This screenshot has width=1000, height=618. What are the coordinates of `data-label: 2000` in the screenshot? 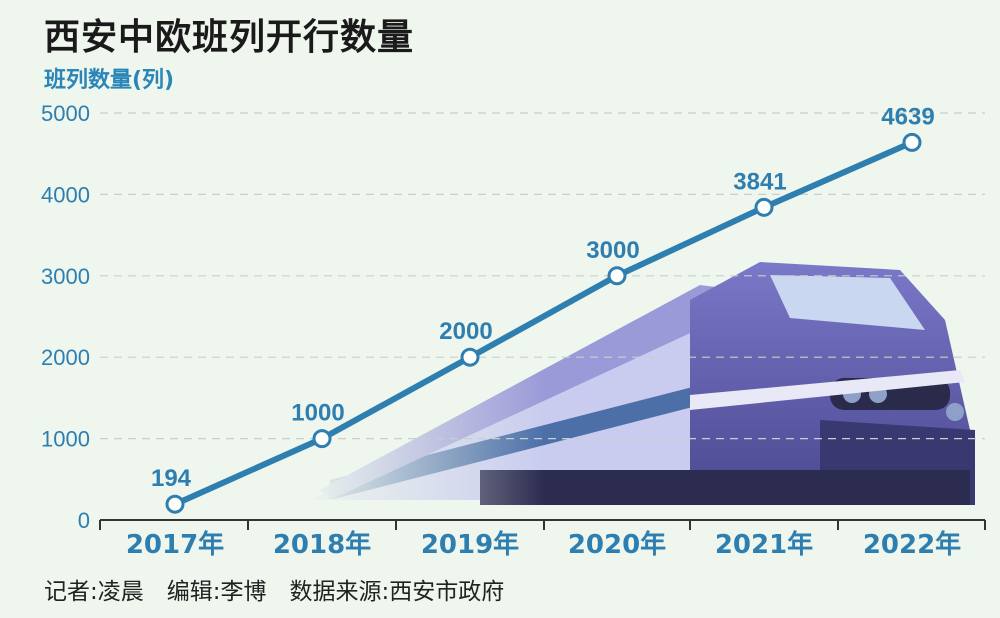 It's located at (465, 331).